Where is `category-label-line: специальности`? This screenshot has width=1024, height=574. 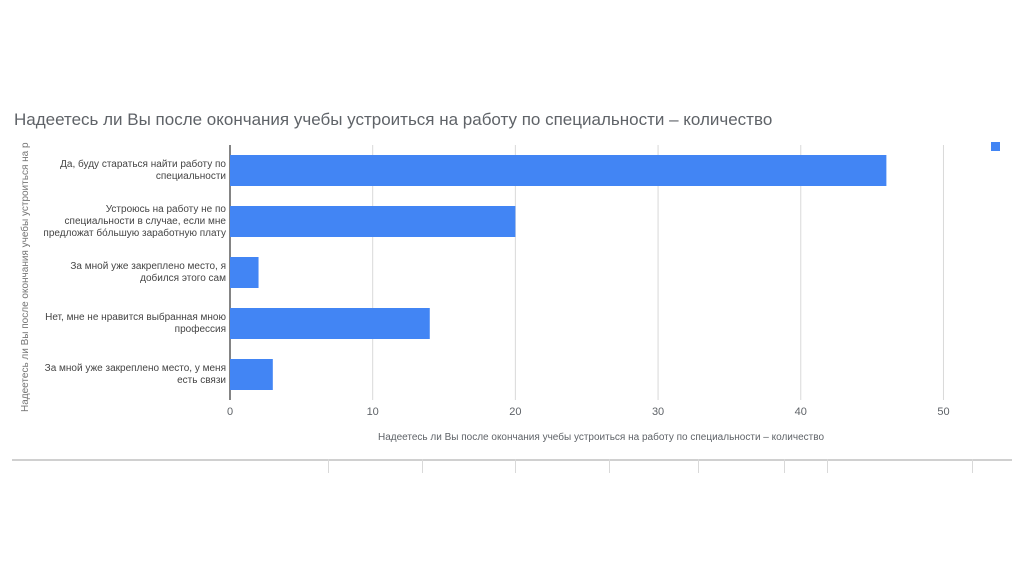
category-label-line: специальности is located at coordinates (190, 176).